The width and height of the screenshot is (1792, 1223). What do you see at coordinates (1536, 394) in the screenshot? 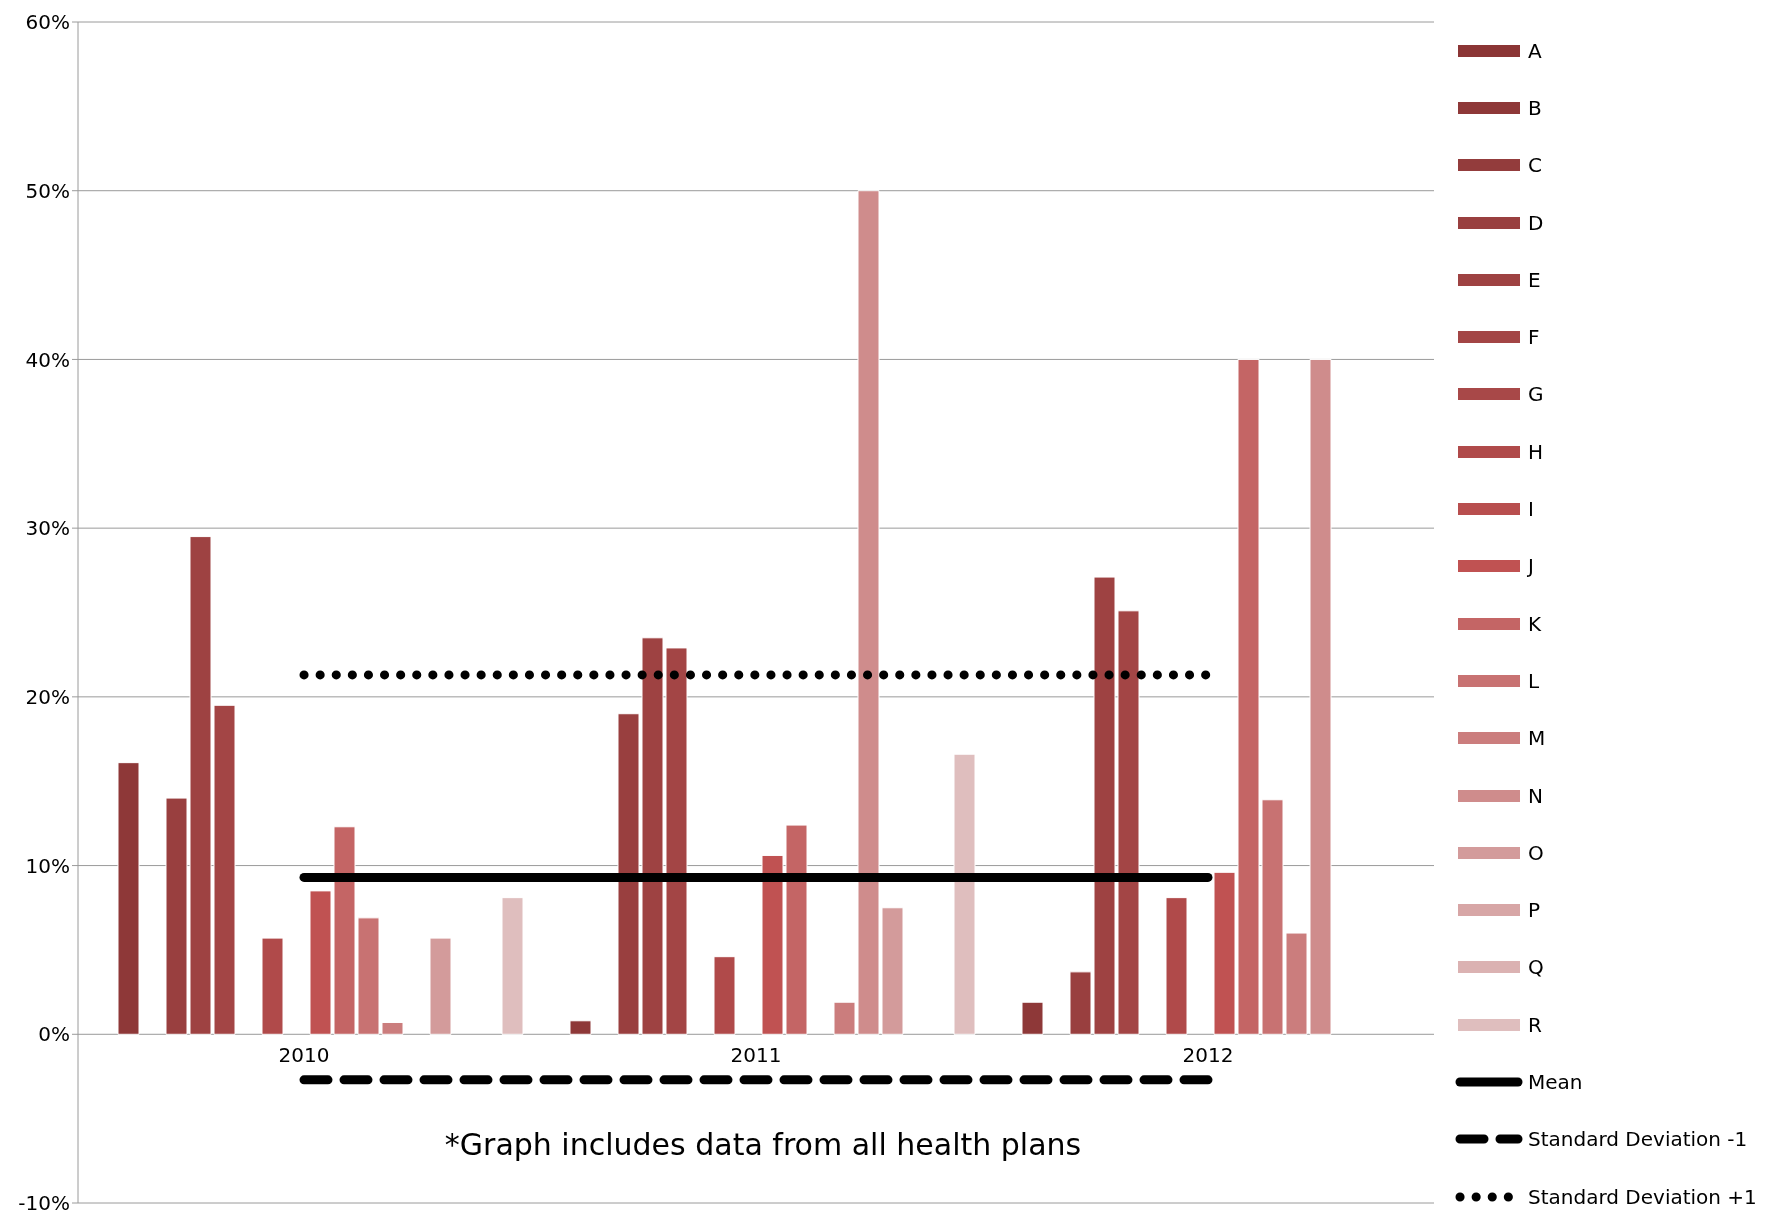
I see `legend-label: G` at bounding box center [1536, 394].